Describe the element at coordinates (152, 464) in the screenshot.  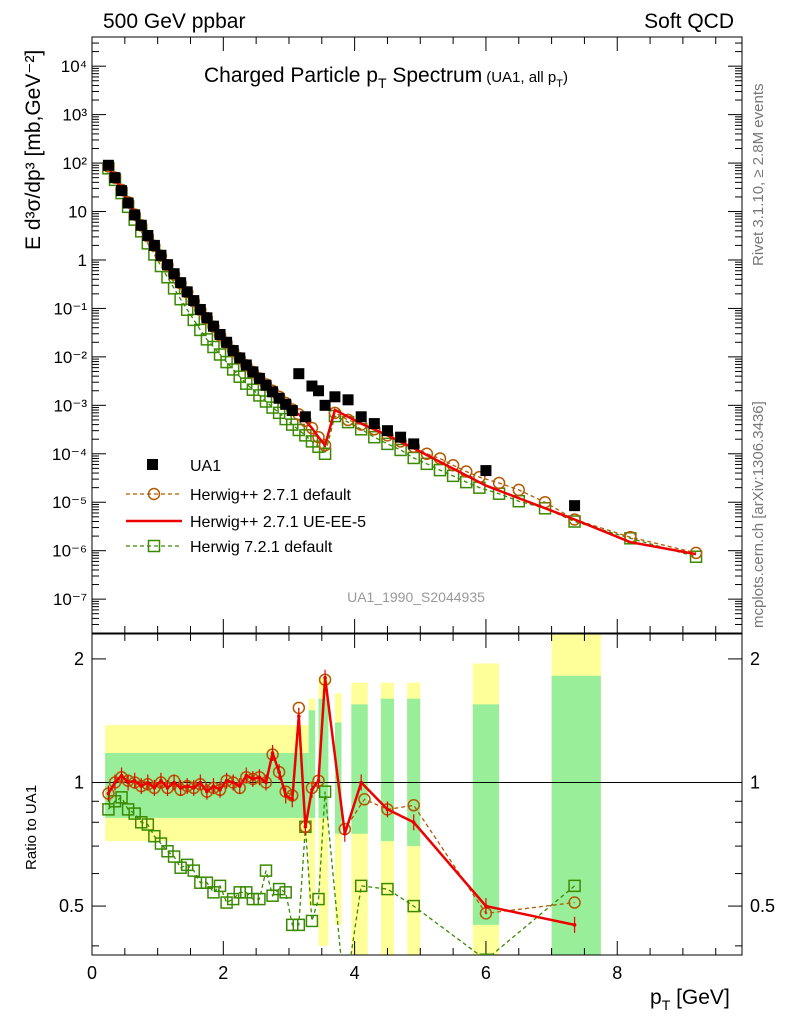
I see `legend-marker-ua1` at that location.